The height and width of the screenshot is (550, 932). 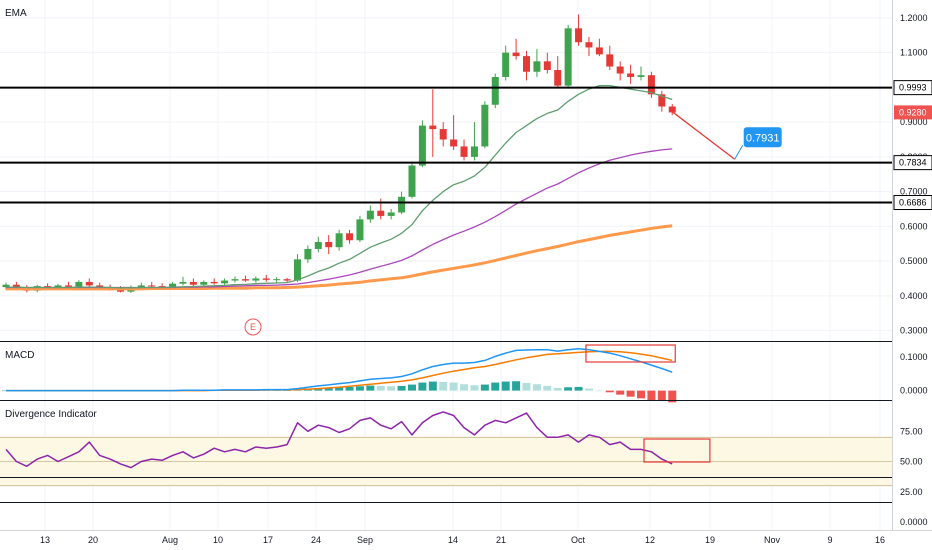 What do you see at coordinates (51, 414) in the screenshot?
I see `divergence-pane-title: Divergence Indicator` at bounding box center [51, 414].